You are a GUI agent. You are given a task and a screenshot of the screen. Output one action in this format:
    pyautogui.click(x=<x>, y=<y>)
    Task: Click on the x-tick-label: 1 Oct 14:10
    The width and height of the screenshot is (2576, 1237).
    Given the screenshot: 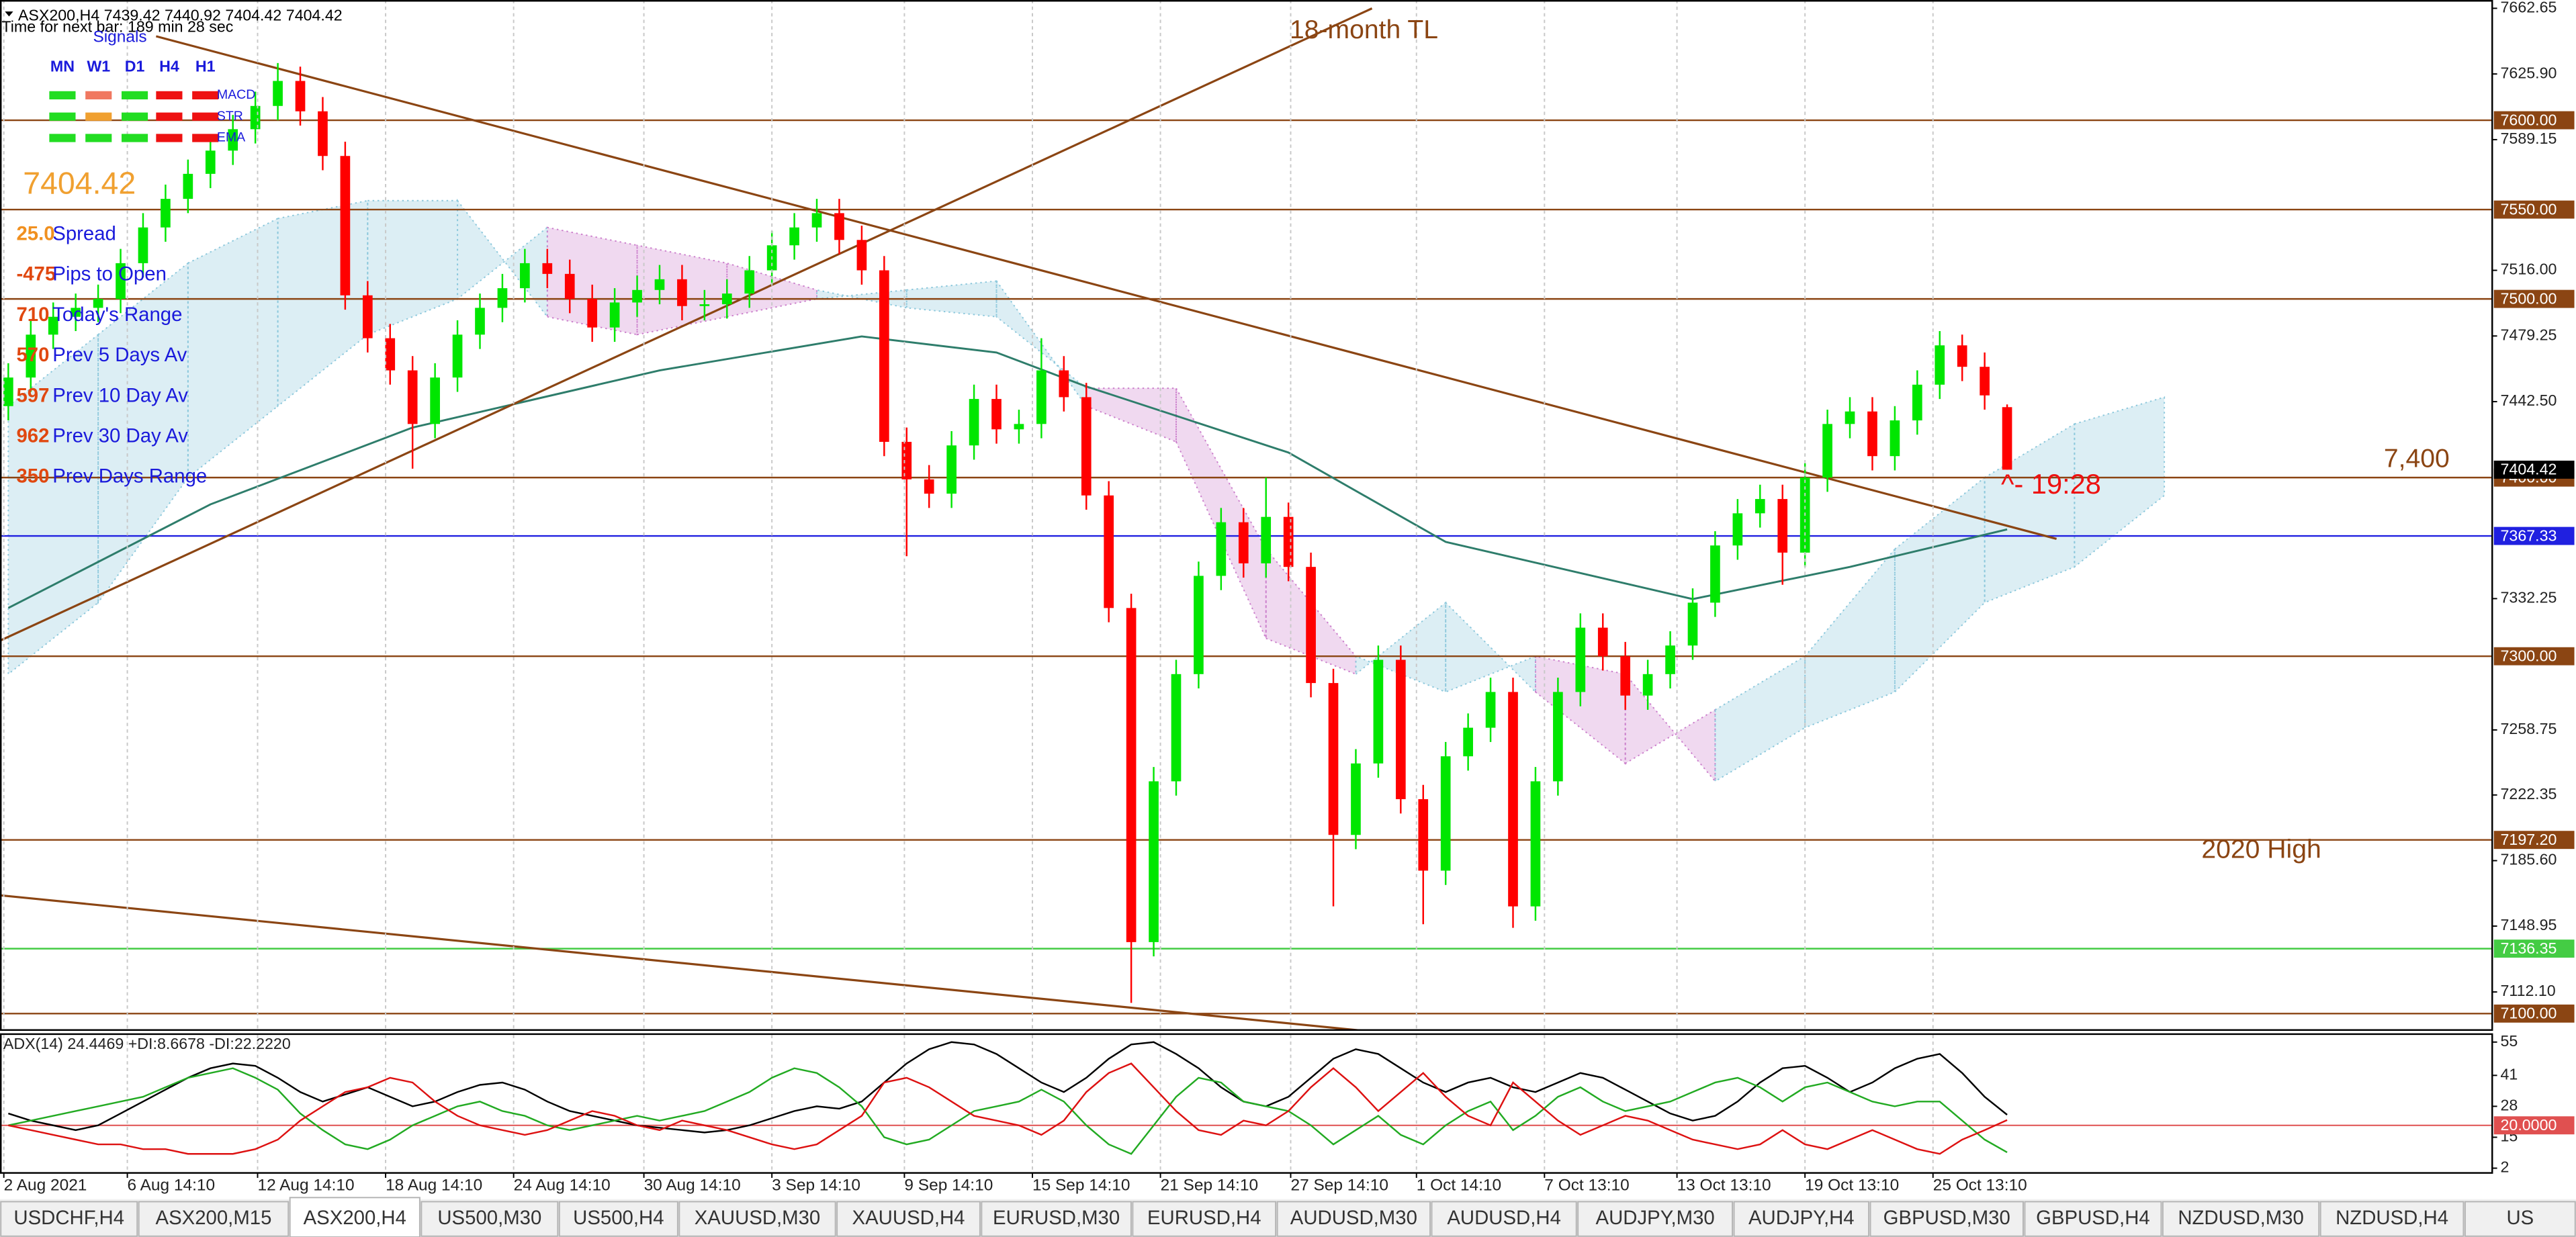 What is the action you would take?
    pyautogui.click(x=1459, y=1186)
    